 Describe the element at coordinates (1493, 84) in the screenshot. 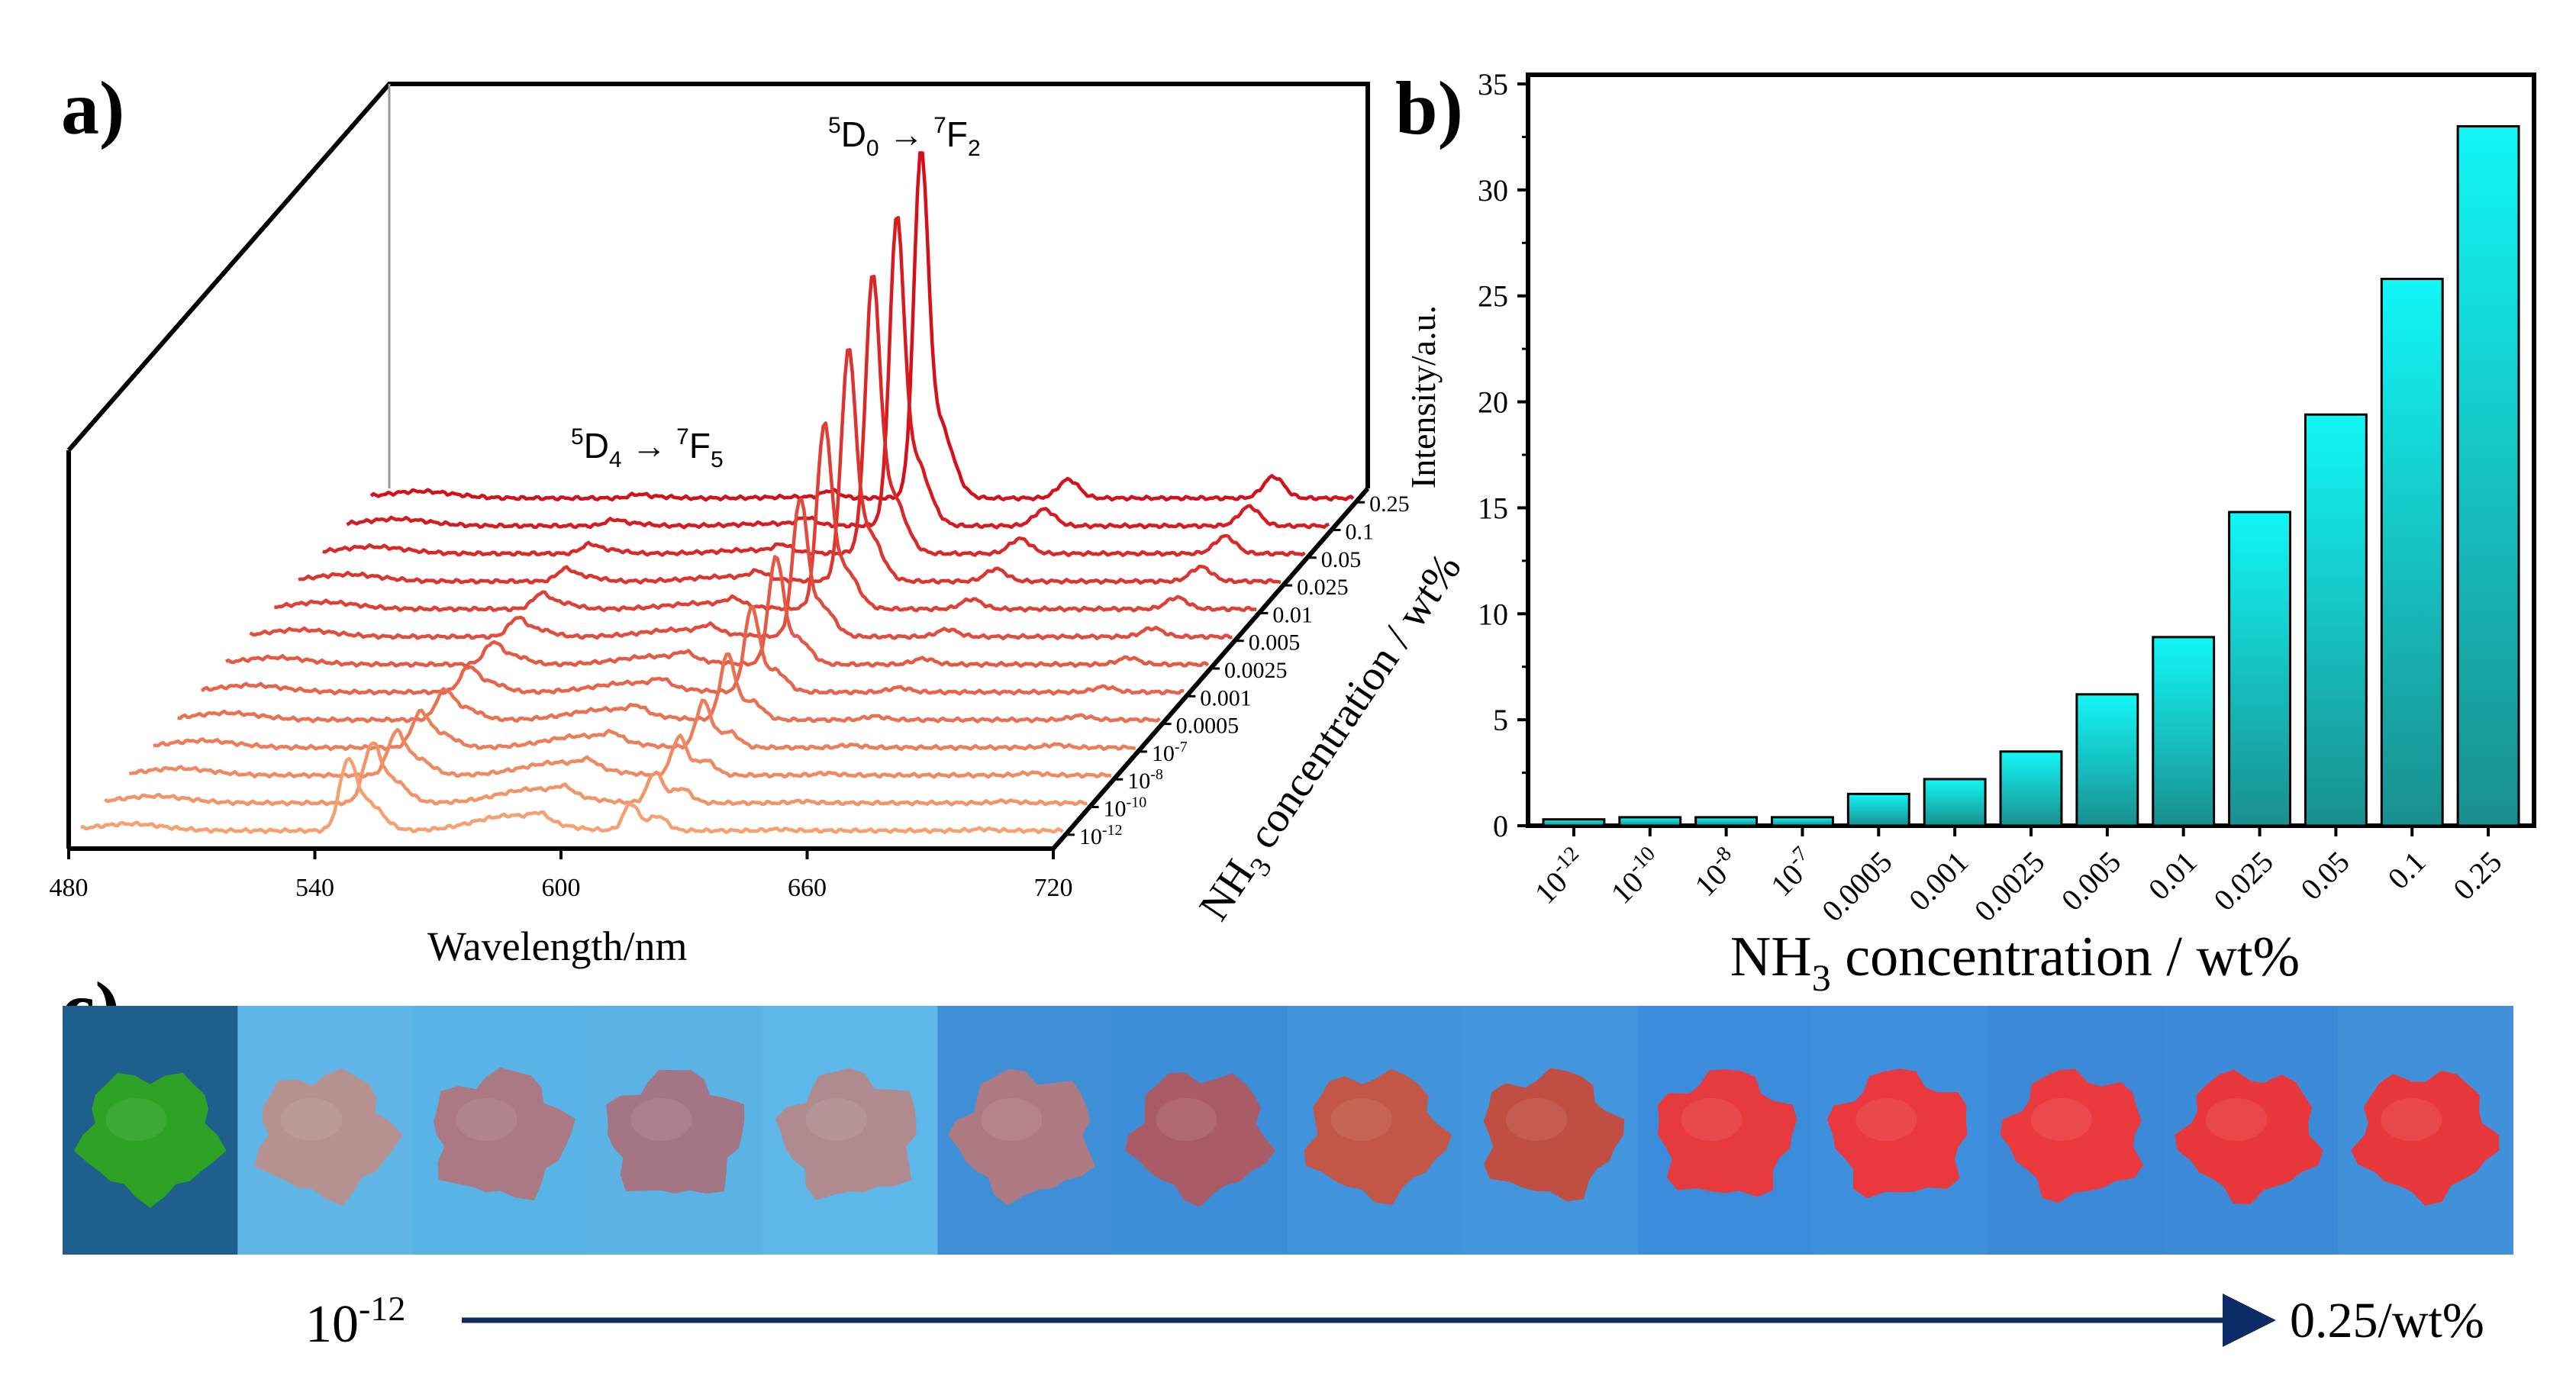

I see `y-tick-label: 35` at that location.